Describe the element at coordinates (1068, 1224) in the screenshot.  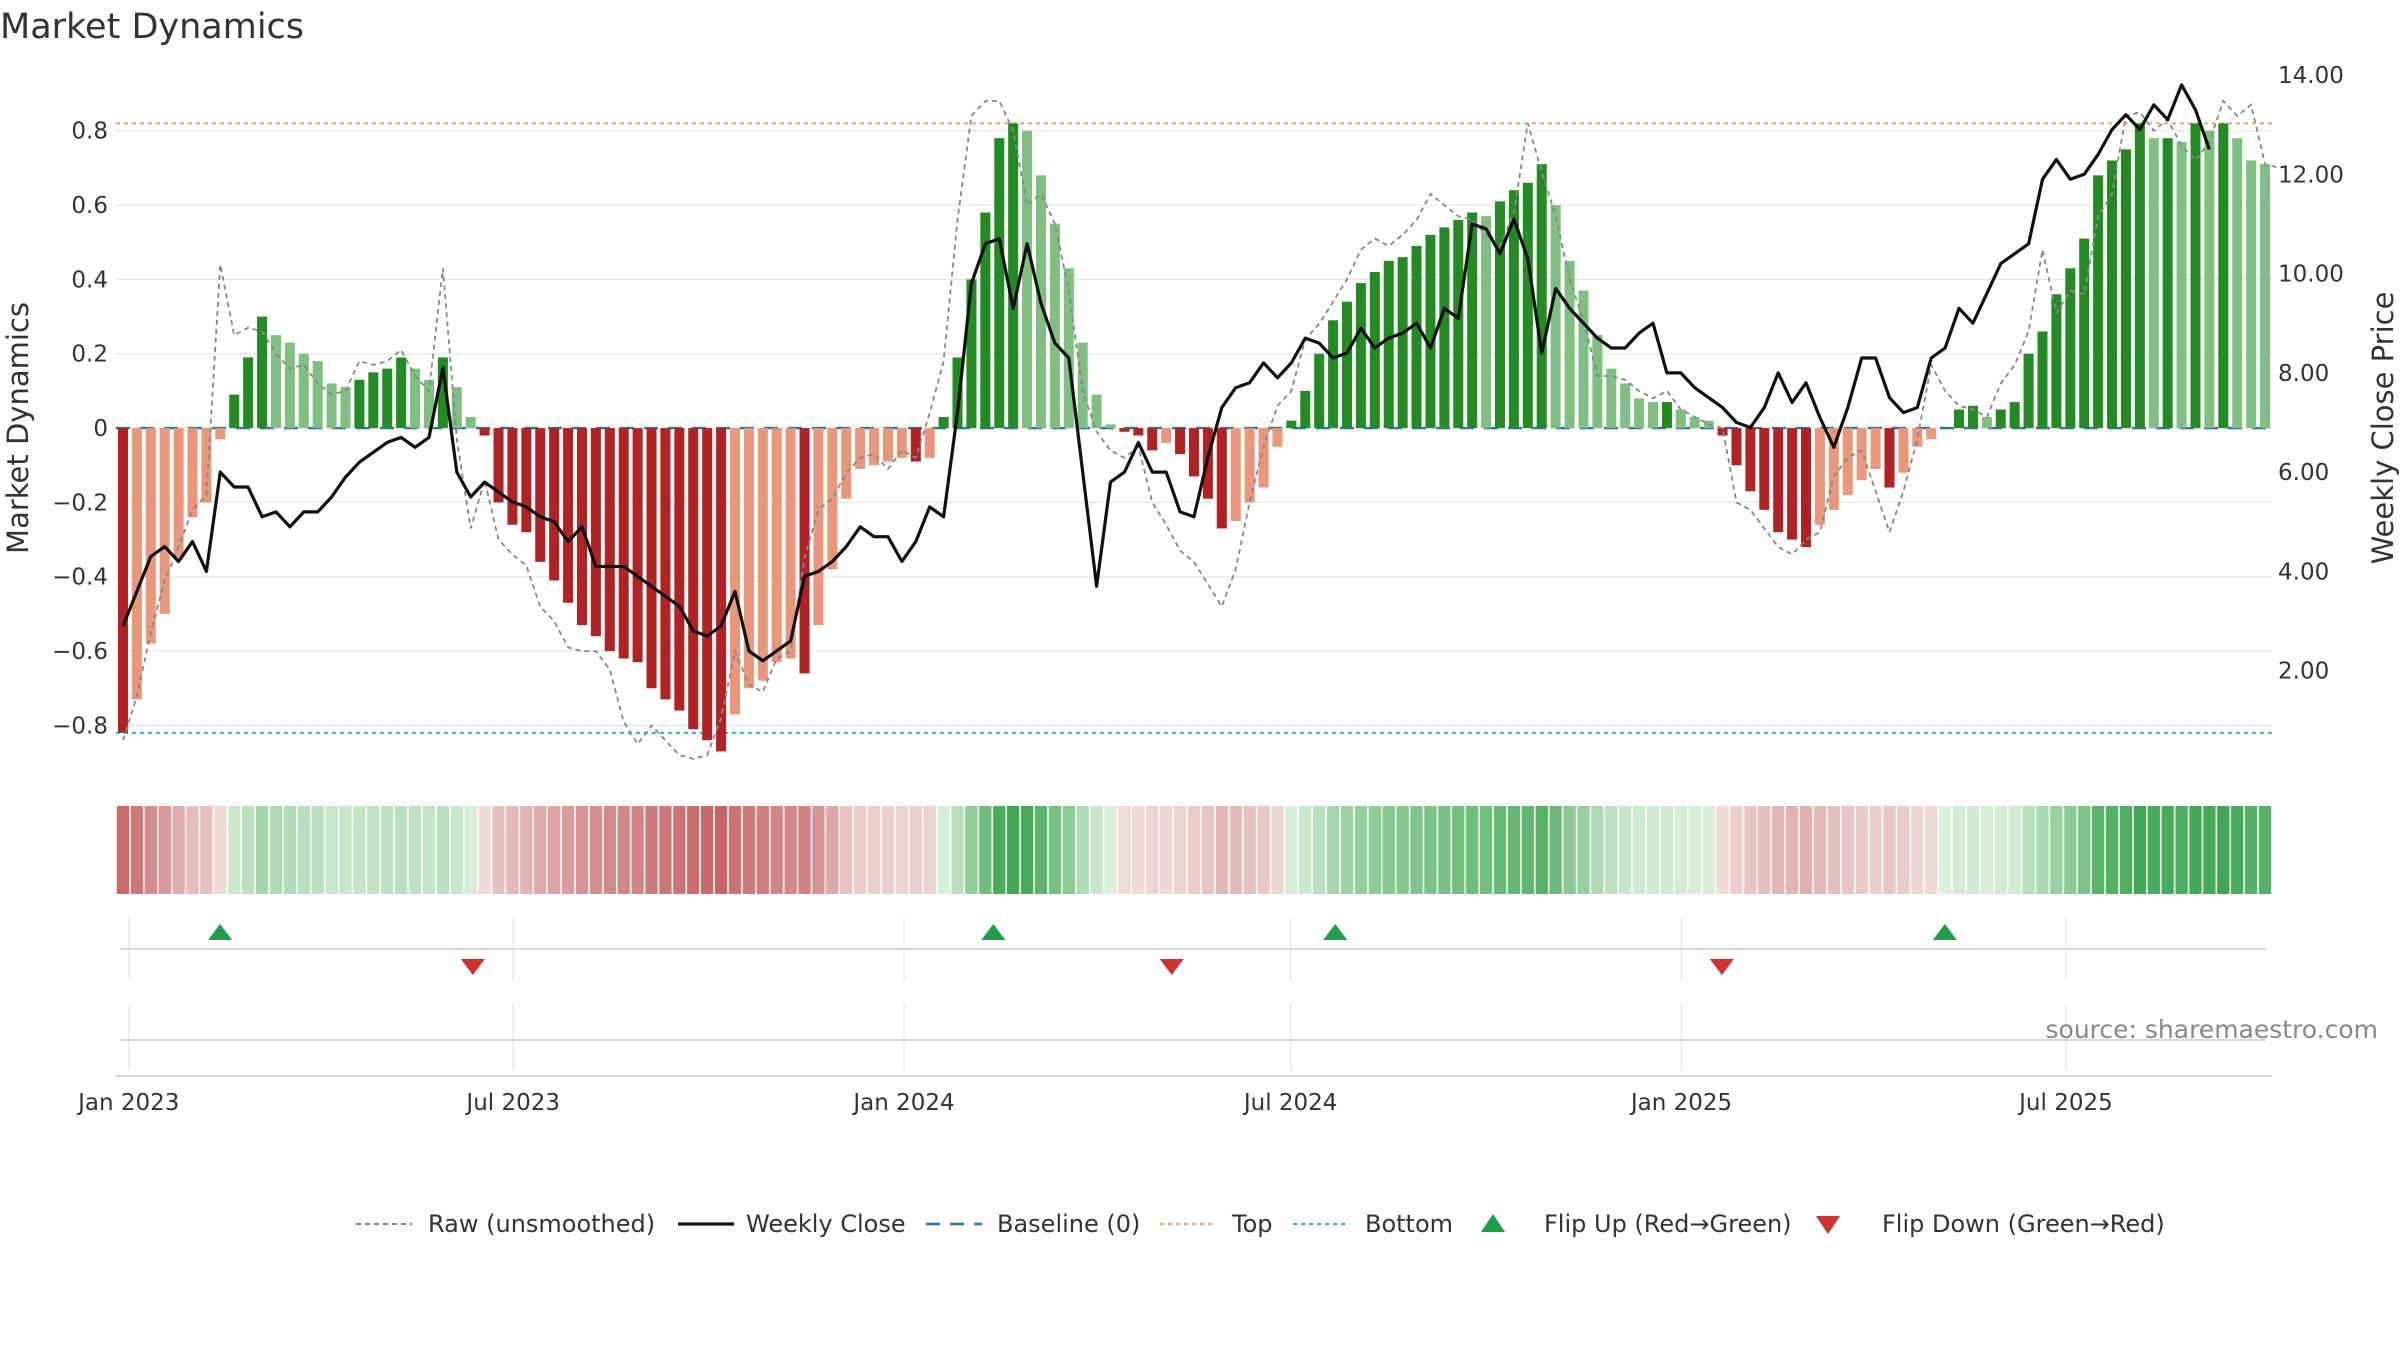
I see `legend-label: Baseline (0)` at that location.